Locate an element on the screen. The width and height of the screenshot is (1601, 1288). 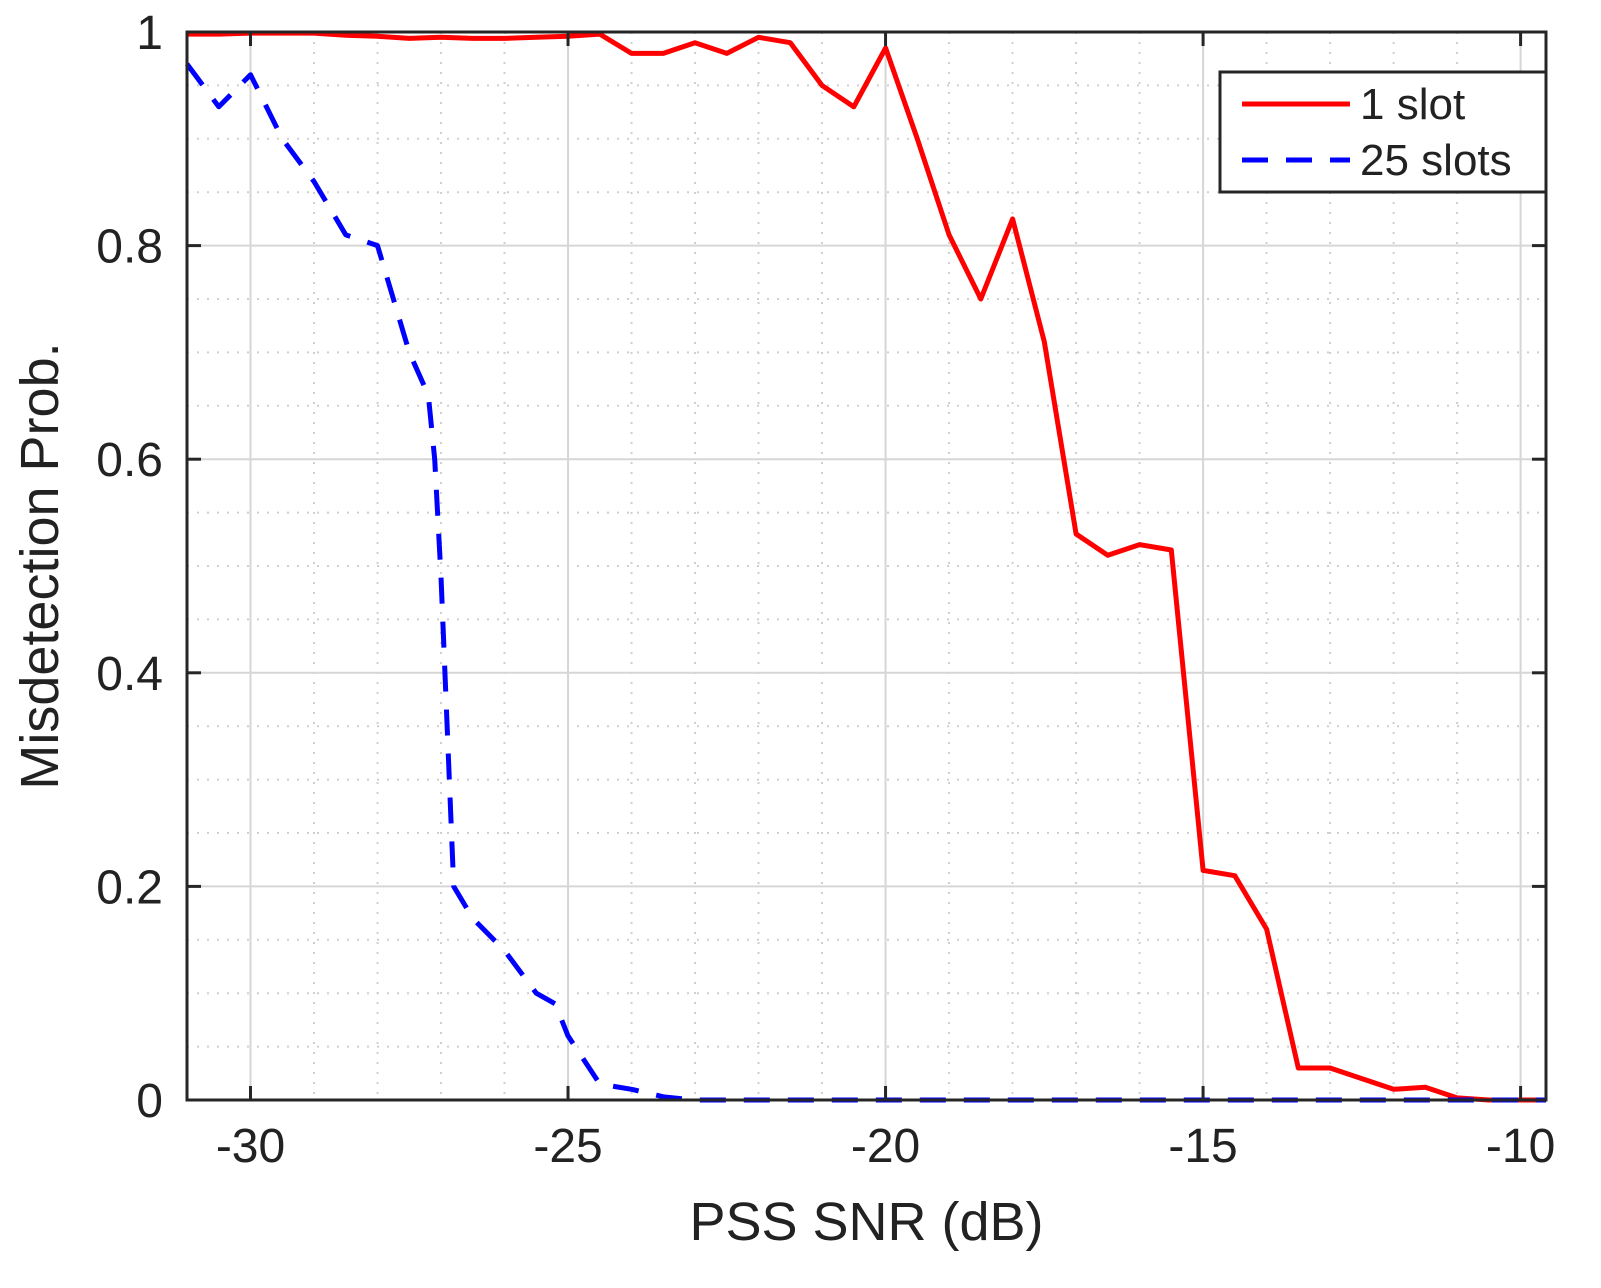
x-tick-label: -10 is located at coordinates (1520, 1146).